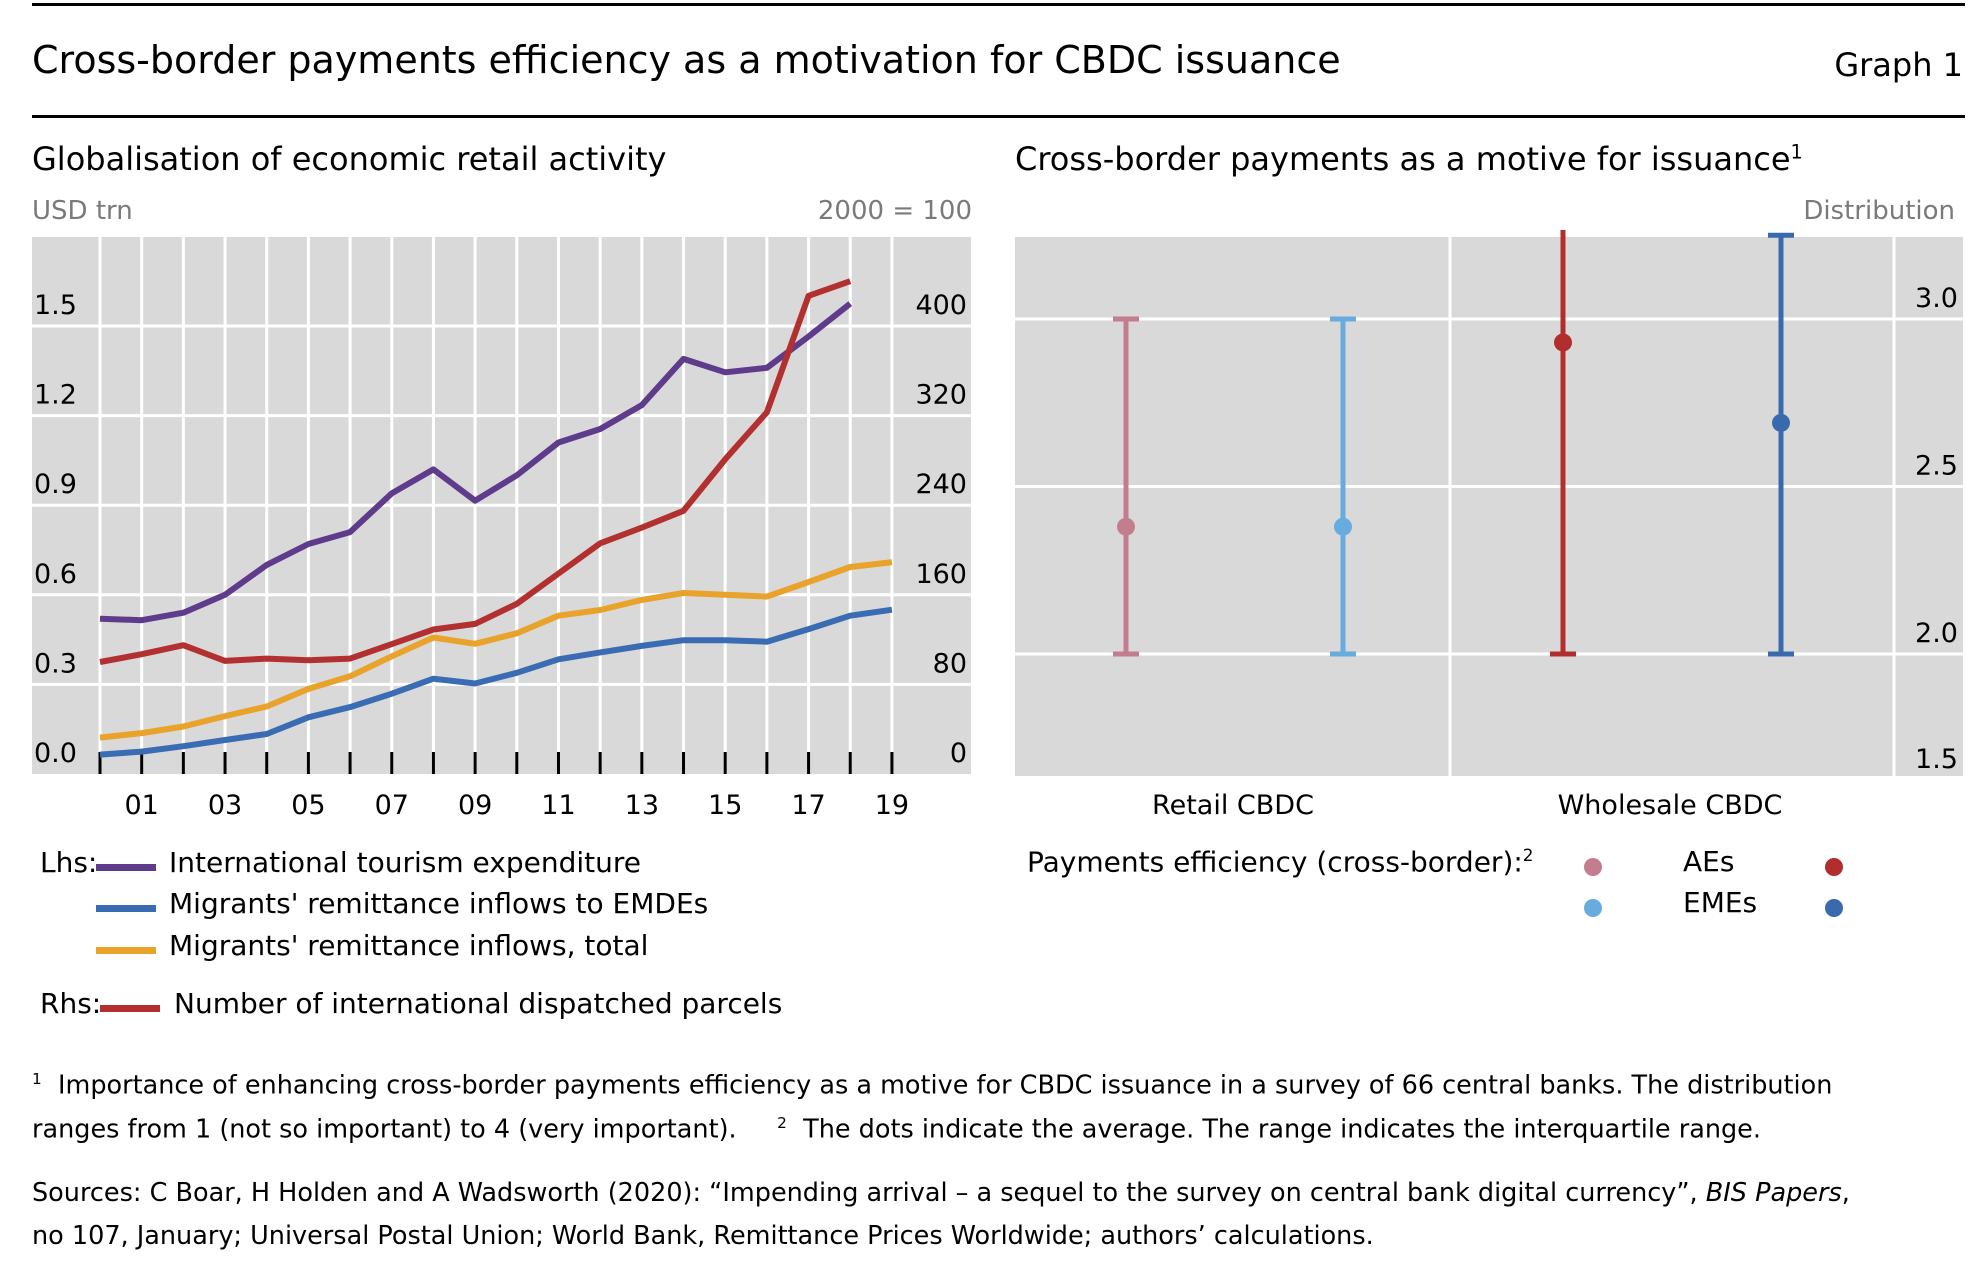 This screenshot has height=1277, width=1977. Describe the element at coordinates (1233, 805) in the screenshot. I see `category-label: Retail CBDC` at that location.